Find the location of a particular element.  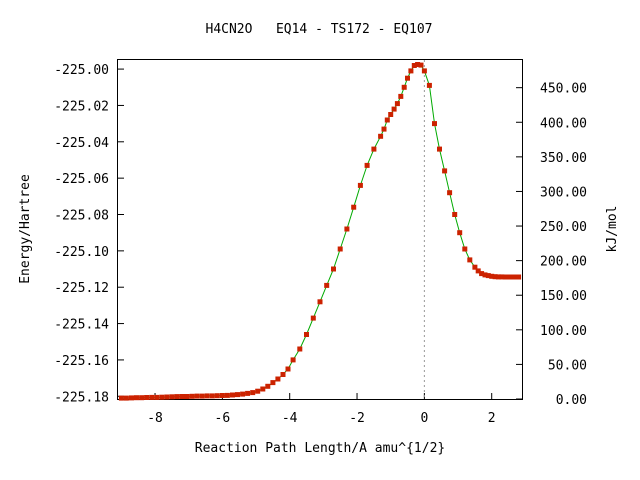

y2-tick-label: 100.00 is located at coordinates (563, 331).